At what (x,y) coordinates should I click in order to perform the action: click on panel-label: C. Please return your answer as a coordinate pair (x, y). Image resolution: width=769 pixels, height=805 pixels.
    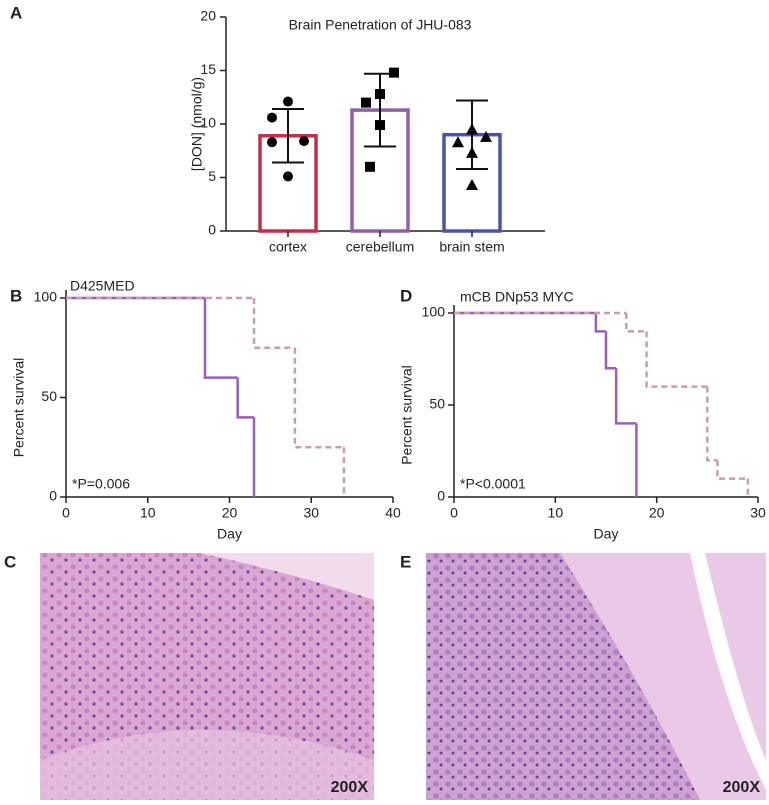
    Looking at the image, I should click on (10, 561).